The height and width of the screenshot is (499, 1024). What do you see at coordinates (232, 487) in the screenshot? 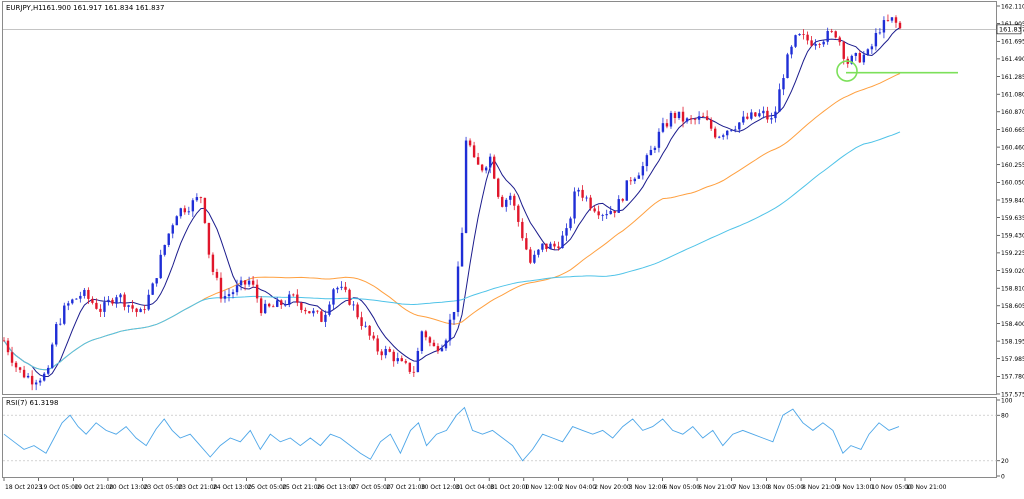
I see `time-tick-label: 24 Oct 13:00` at bounding box center [232, 487].